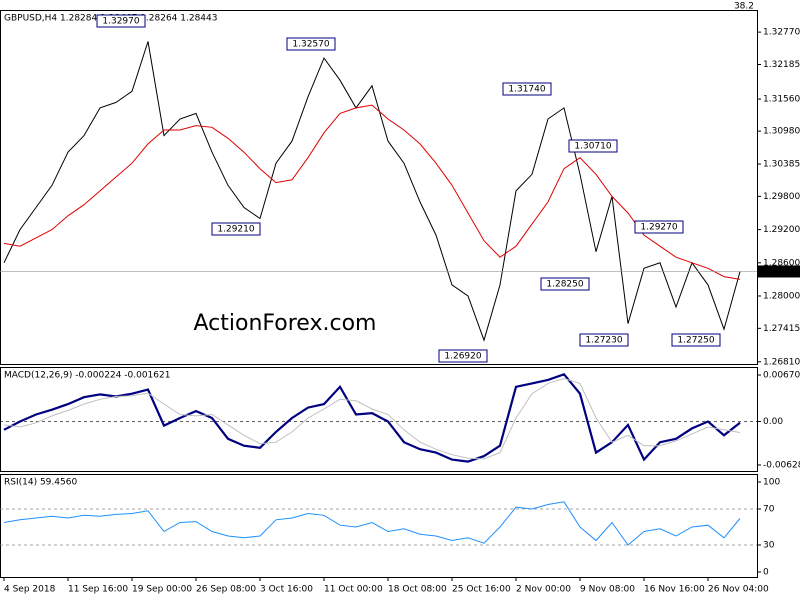  I want to click on x-tick-label: 16 Nov 16:00, so click(674, 590).